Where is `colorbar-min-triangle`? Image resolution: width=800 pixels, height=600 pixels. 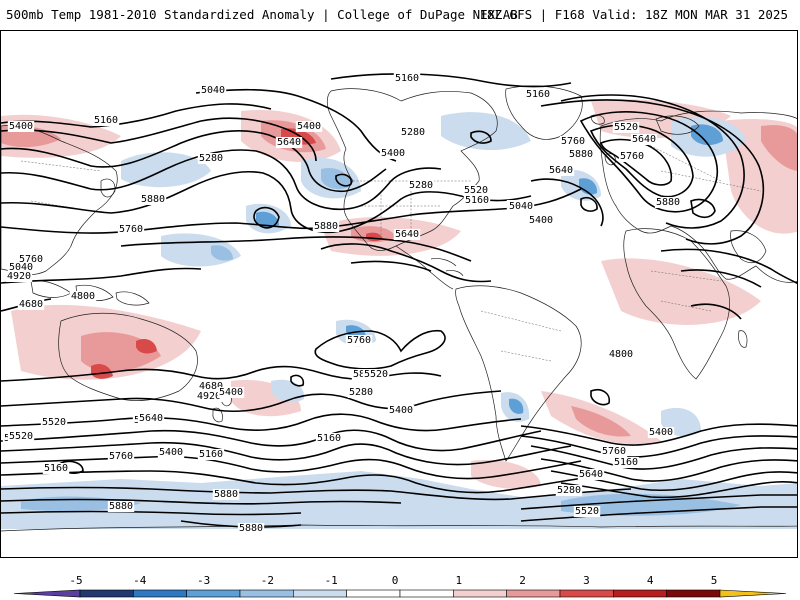
colorbar-min-triangle is located at coordinates (47, 593).